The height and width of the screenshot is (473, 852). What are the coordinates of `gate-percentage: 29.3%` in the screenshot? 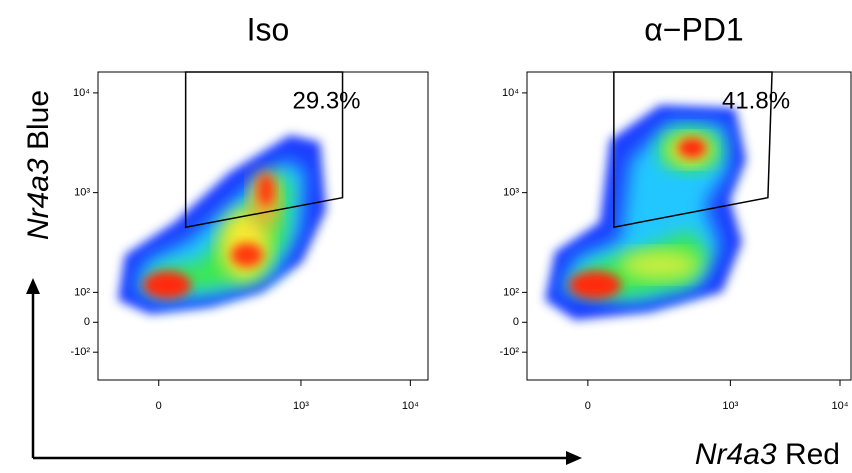 It's located at (326, 100).